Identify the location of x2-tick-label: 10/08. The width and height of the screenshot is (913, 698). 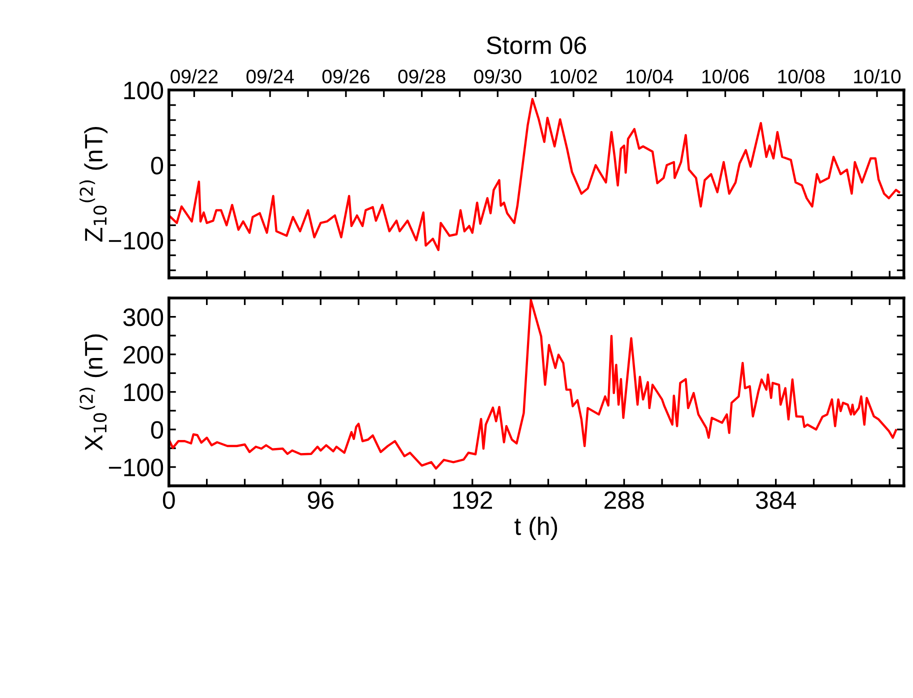
(801, 76).